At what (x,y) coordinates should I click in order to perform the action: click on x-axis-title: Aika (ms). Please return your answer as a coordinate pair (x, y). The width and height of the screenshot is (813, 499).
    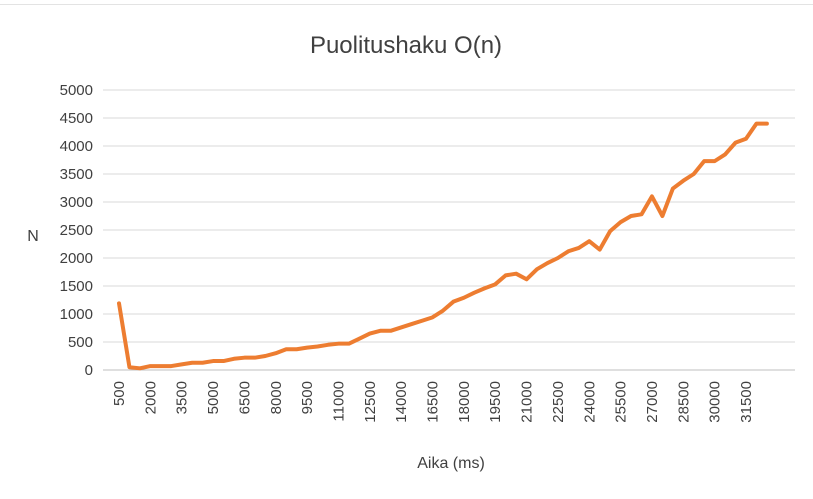
    Looking at the image, I should click on (451, 463).